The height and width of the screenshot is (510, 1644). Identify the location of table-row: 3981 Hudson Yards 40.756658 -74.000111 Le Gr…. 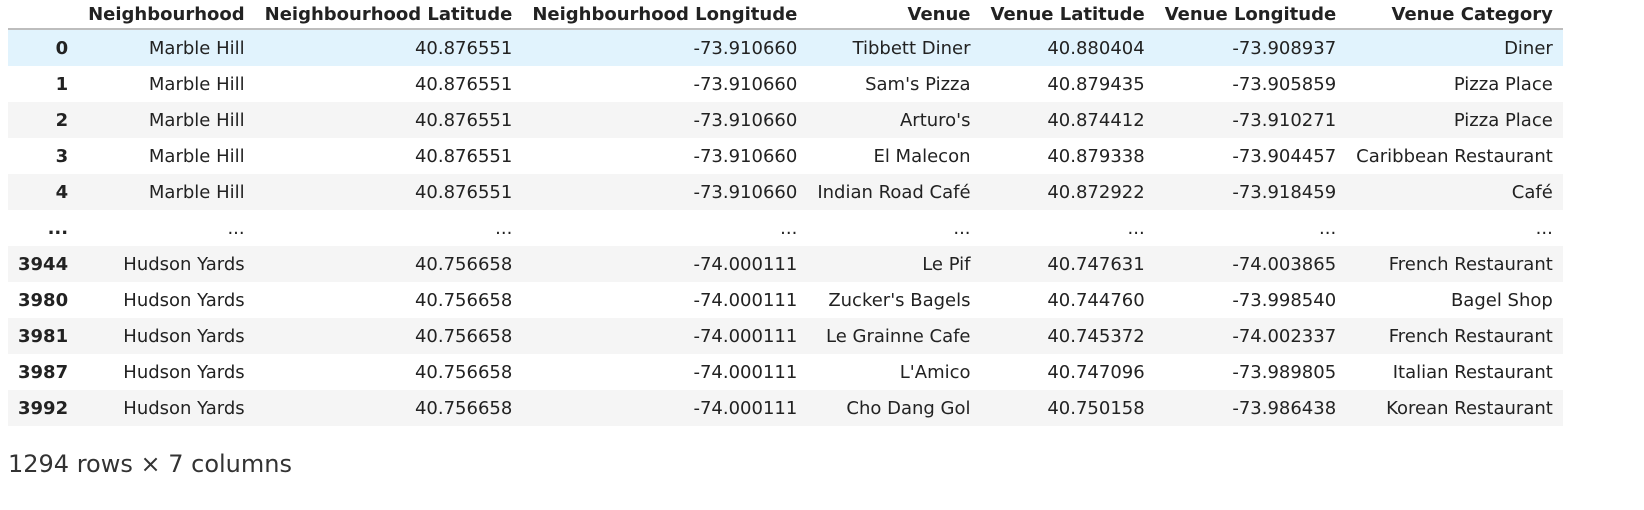
(785, 336).